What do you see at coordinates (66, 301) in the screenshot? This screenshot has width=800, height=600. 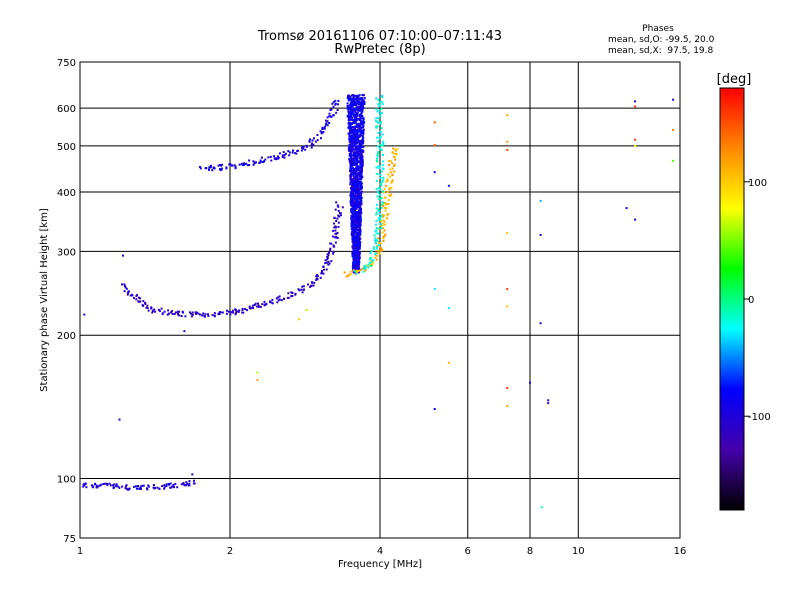 I see `y-axis-ticks: 75 100 200 300 400 500 600 750` at bounding box center [66, 301].